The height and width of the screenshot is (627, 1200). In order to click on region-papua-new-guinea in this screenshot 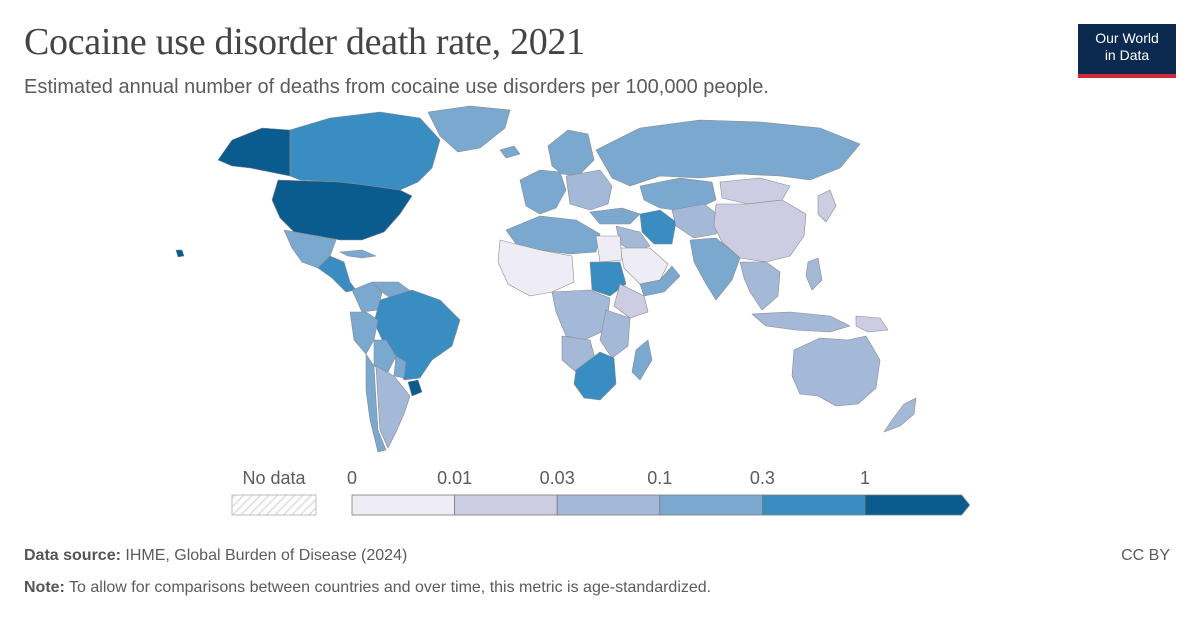, I will do `click(872, 324)`.